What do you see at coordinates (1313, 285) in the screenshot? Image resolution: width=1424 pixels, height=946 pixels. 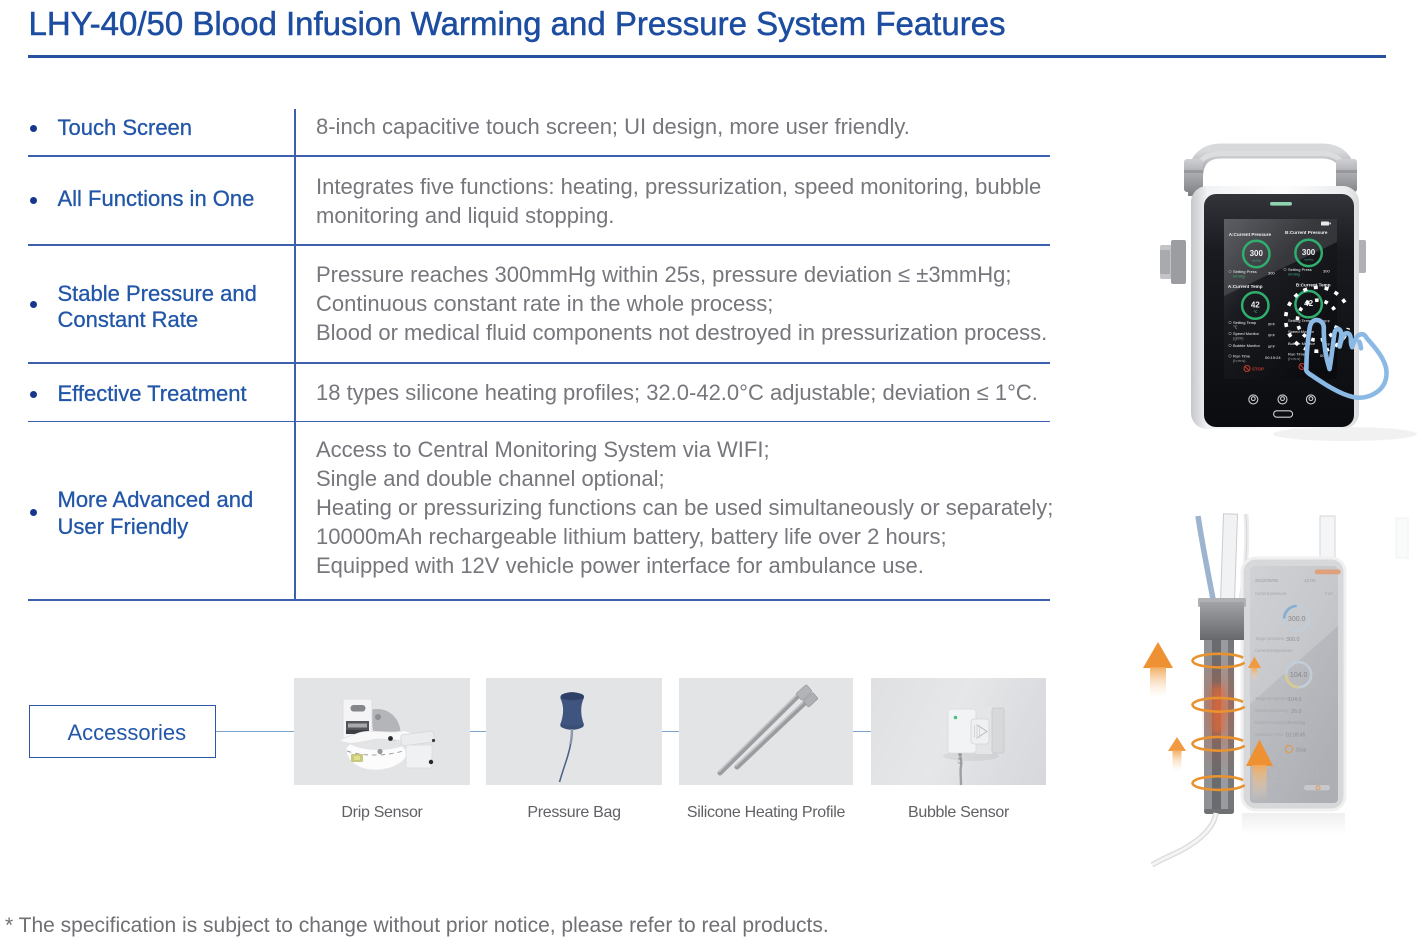 I see `svg-text: B:Current Temp` at bounding box center [1313, 285].